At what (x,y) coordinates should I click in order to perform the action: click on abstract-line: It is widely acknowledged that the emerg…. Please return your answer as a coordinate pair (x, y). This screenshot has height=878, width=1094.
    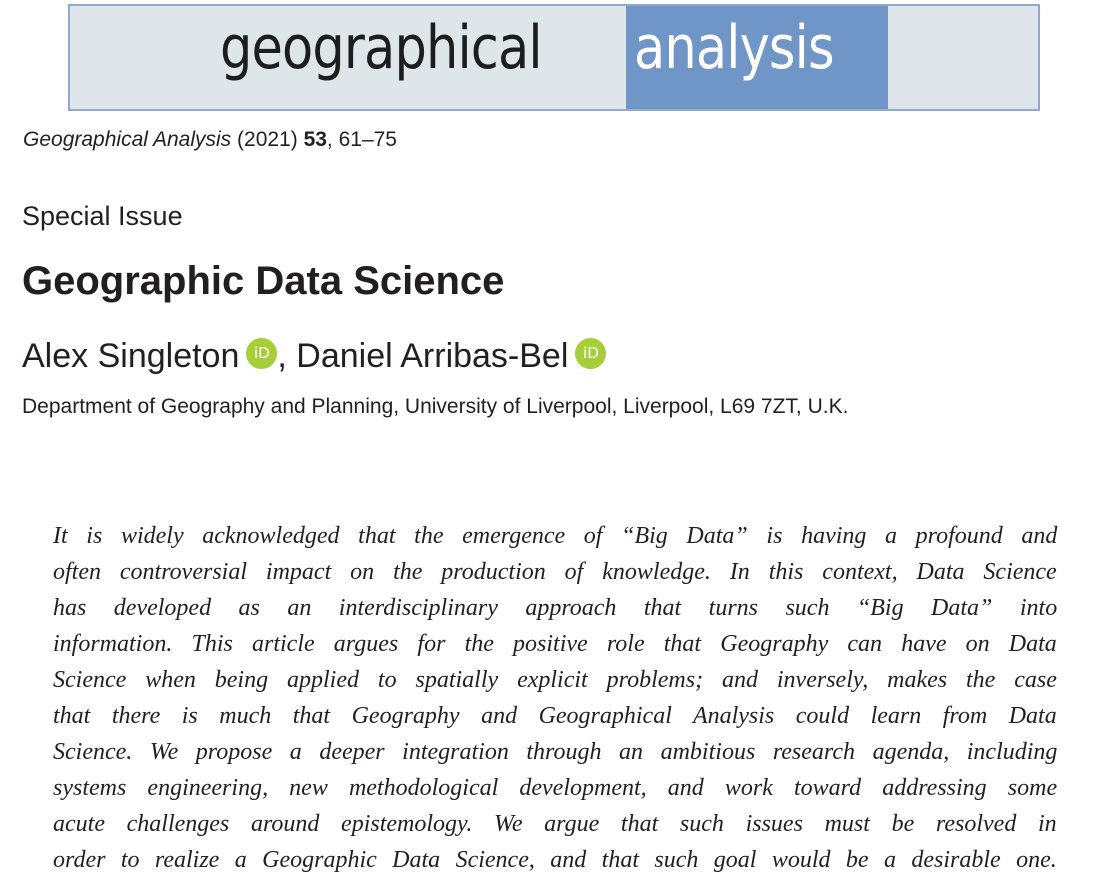
    Looking at the image, I should click on (555, 536).